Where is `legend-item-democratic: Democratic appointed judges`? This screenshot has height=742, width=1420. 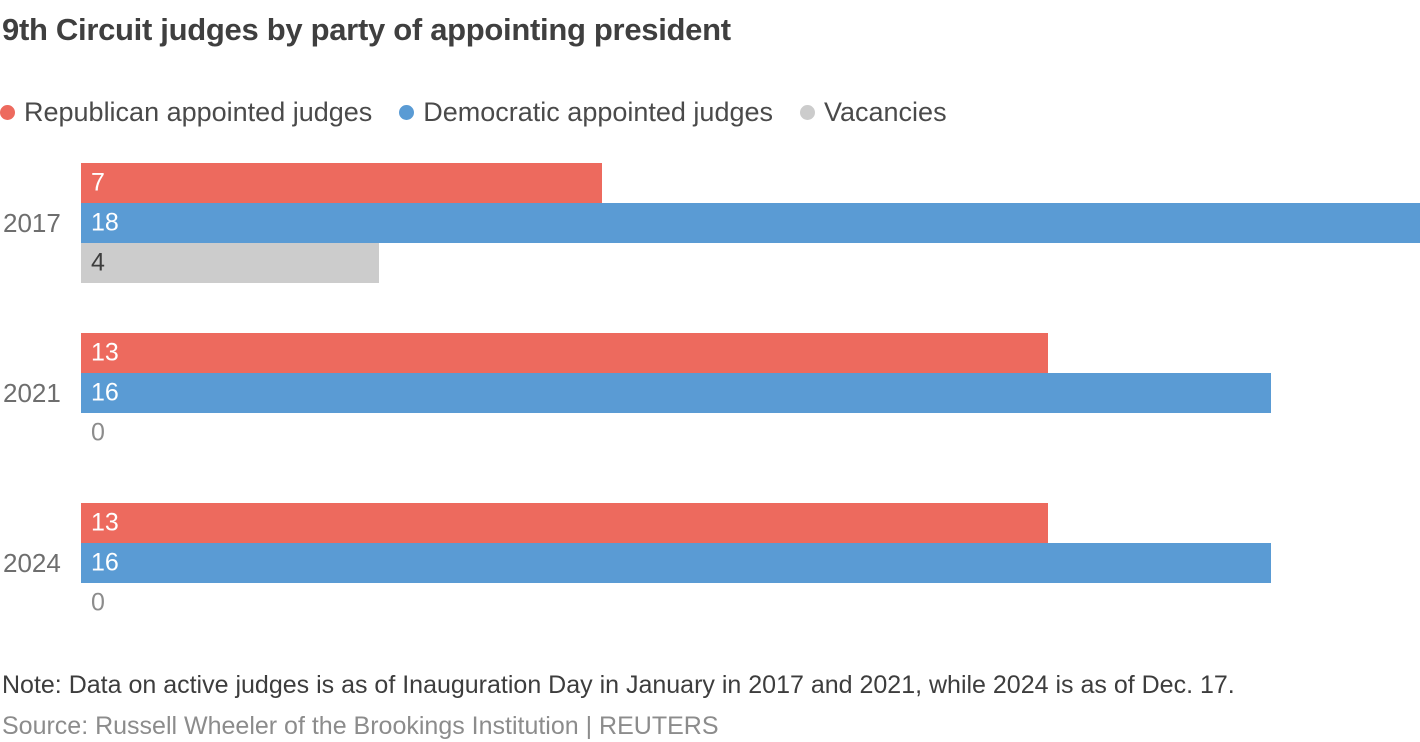 legend-item-democratic: Democratic appointed judges is located at coordinates (586, 112).